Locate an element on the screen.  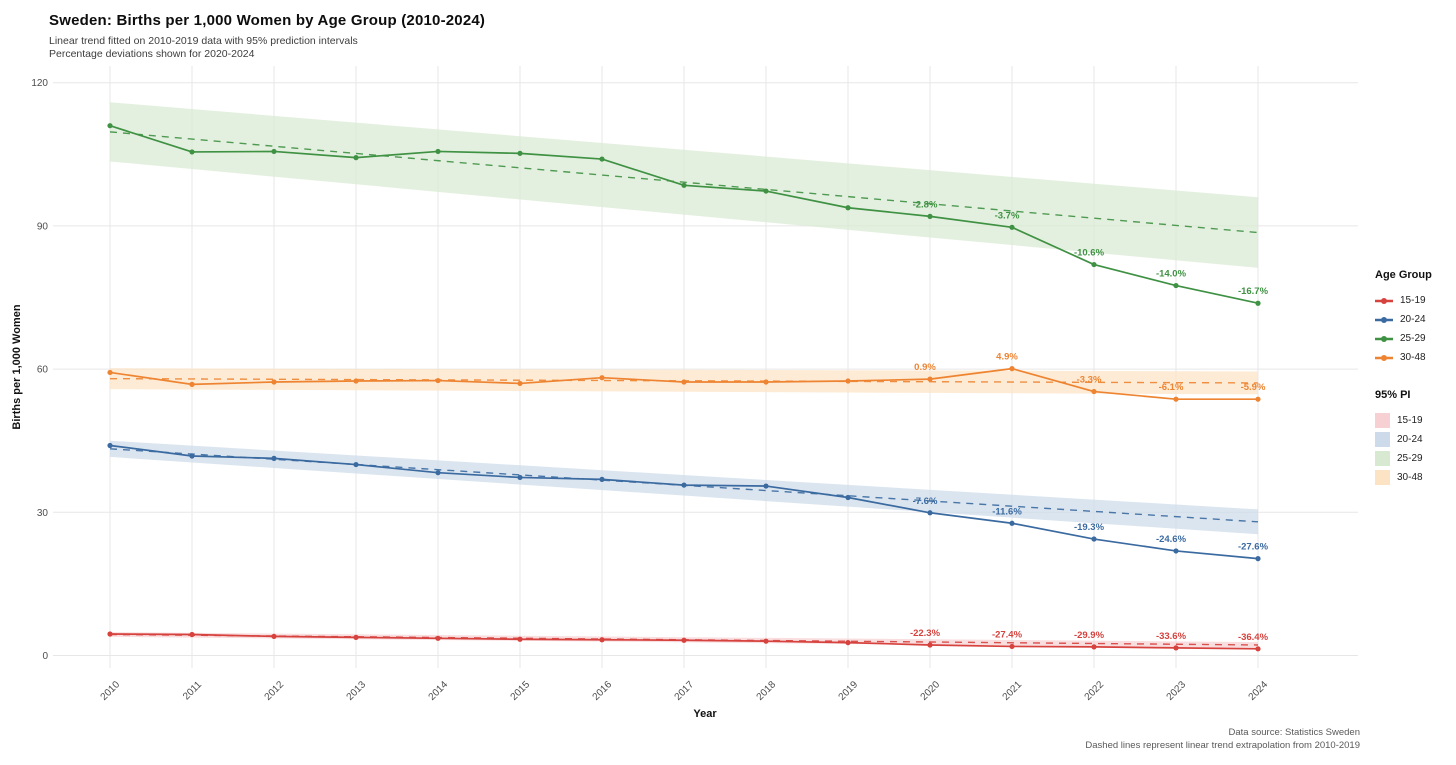
deviation-label-20-24-2023: -24.6% is located at coordinates (1171, 539).